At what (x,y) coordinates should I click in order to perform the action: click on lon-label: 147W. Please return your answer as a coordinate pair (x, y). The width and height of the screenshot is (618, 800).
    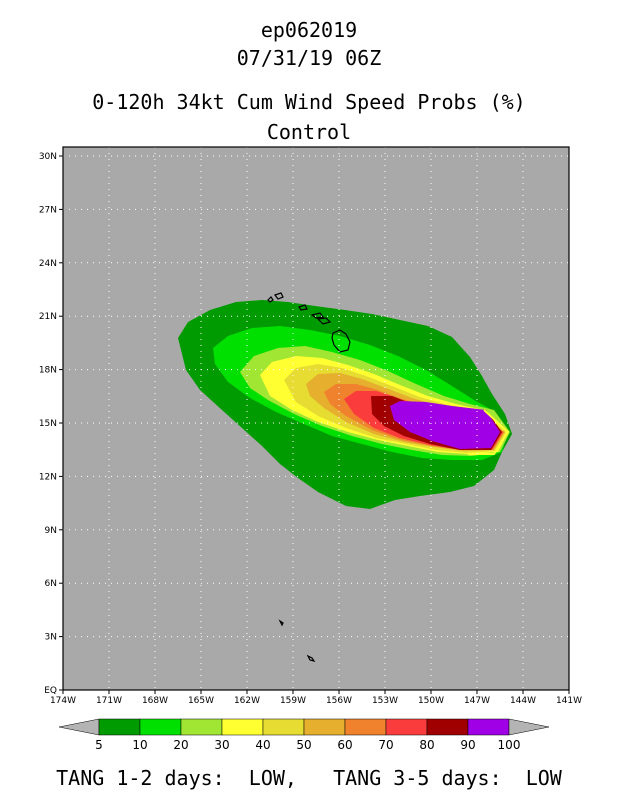
    Looking at the image, I should click on (477, 701).